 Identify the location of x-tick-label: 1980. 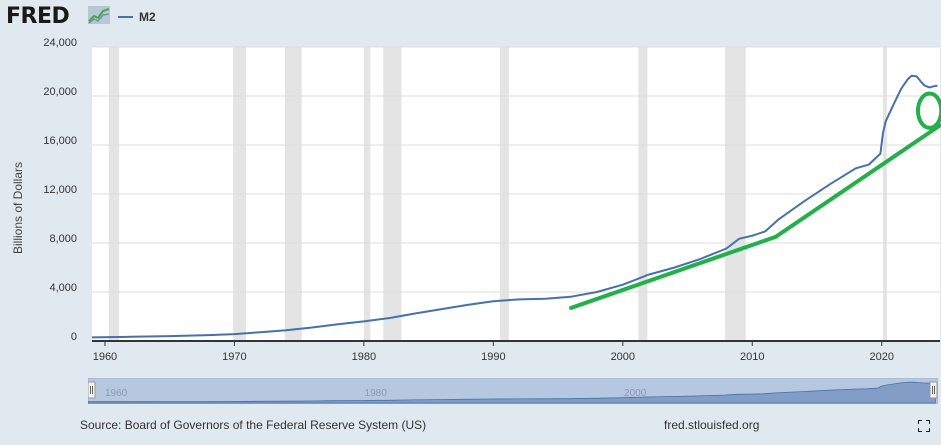
(364, 355).